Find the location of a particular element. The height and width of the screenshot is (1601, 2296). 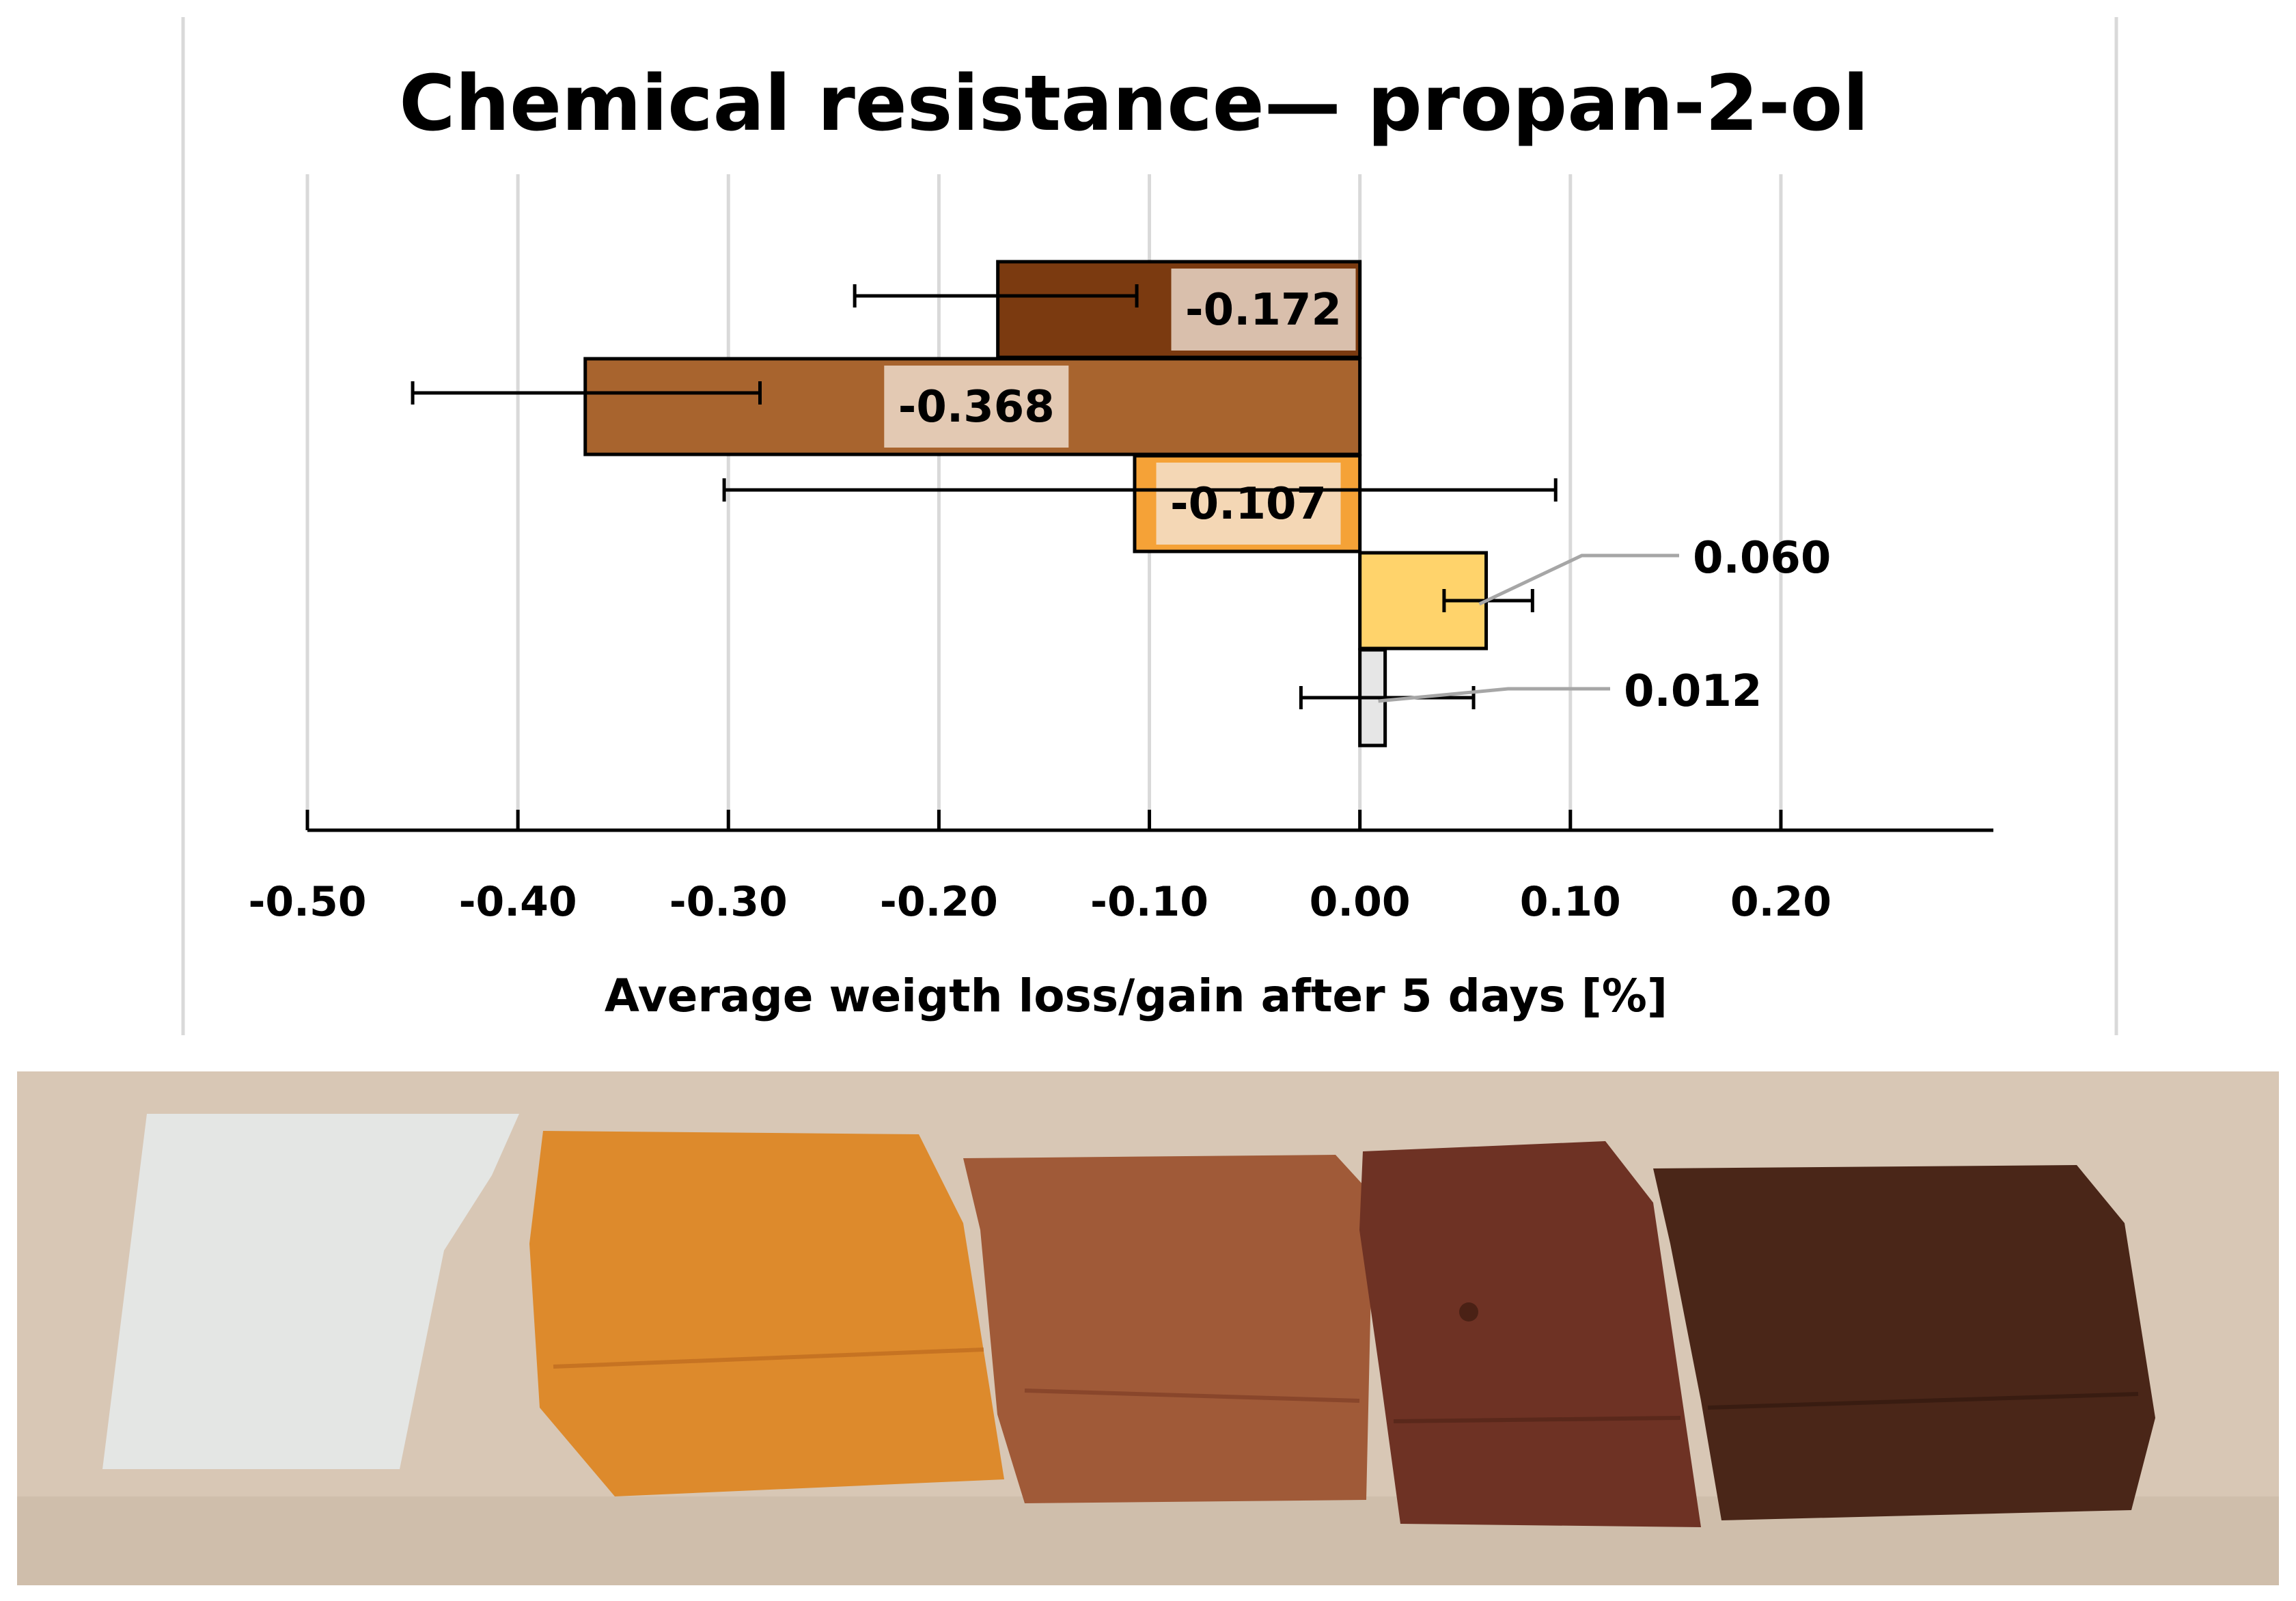

block-4-seam is located at coordinates (1537, 1420).